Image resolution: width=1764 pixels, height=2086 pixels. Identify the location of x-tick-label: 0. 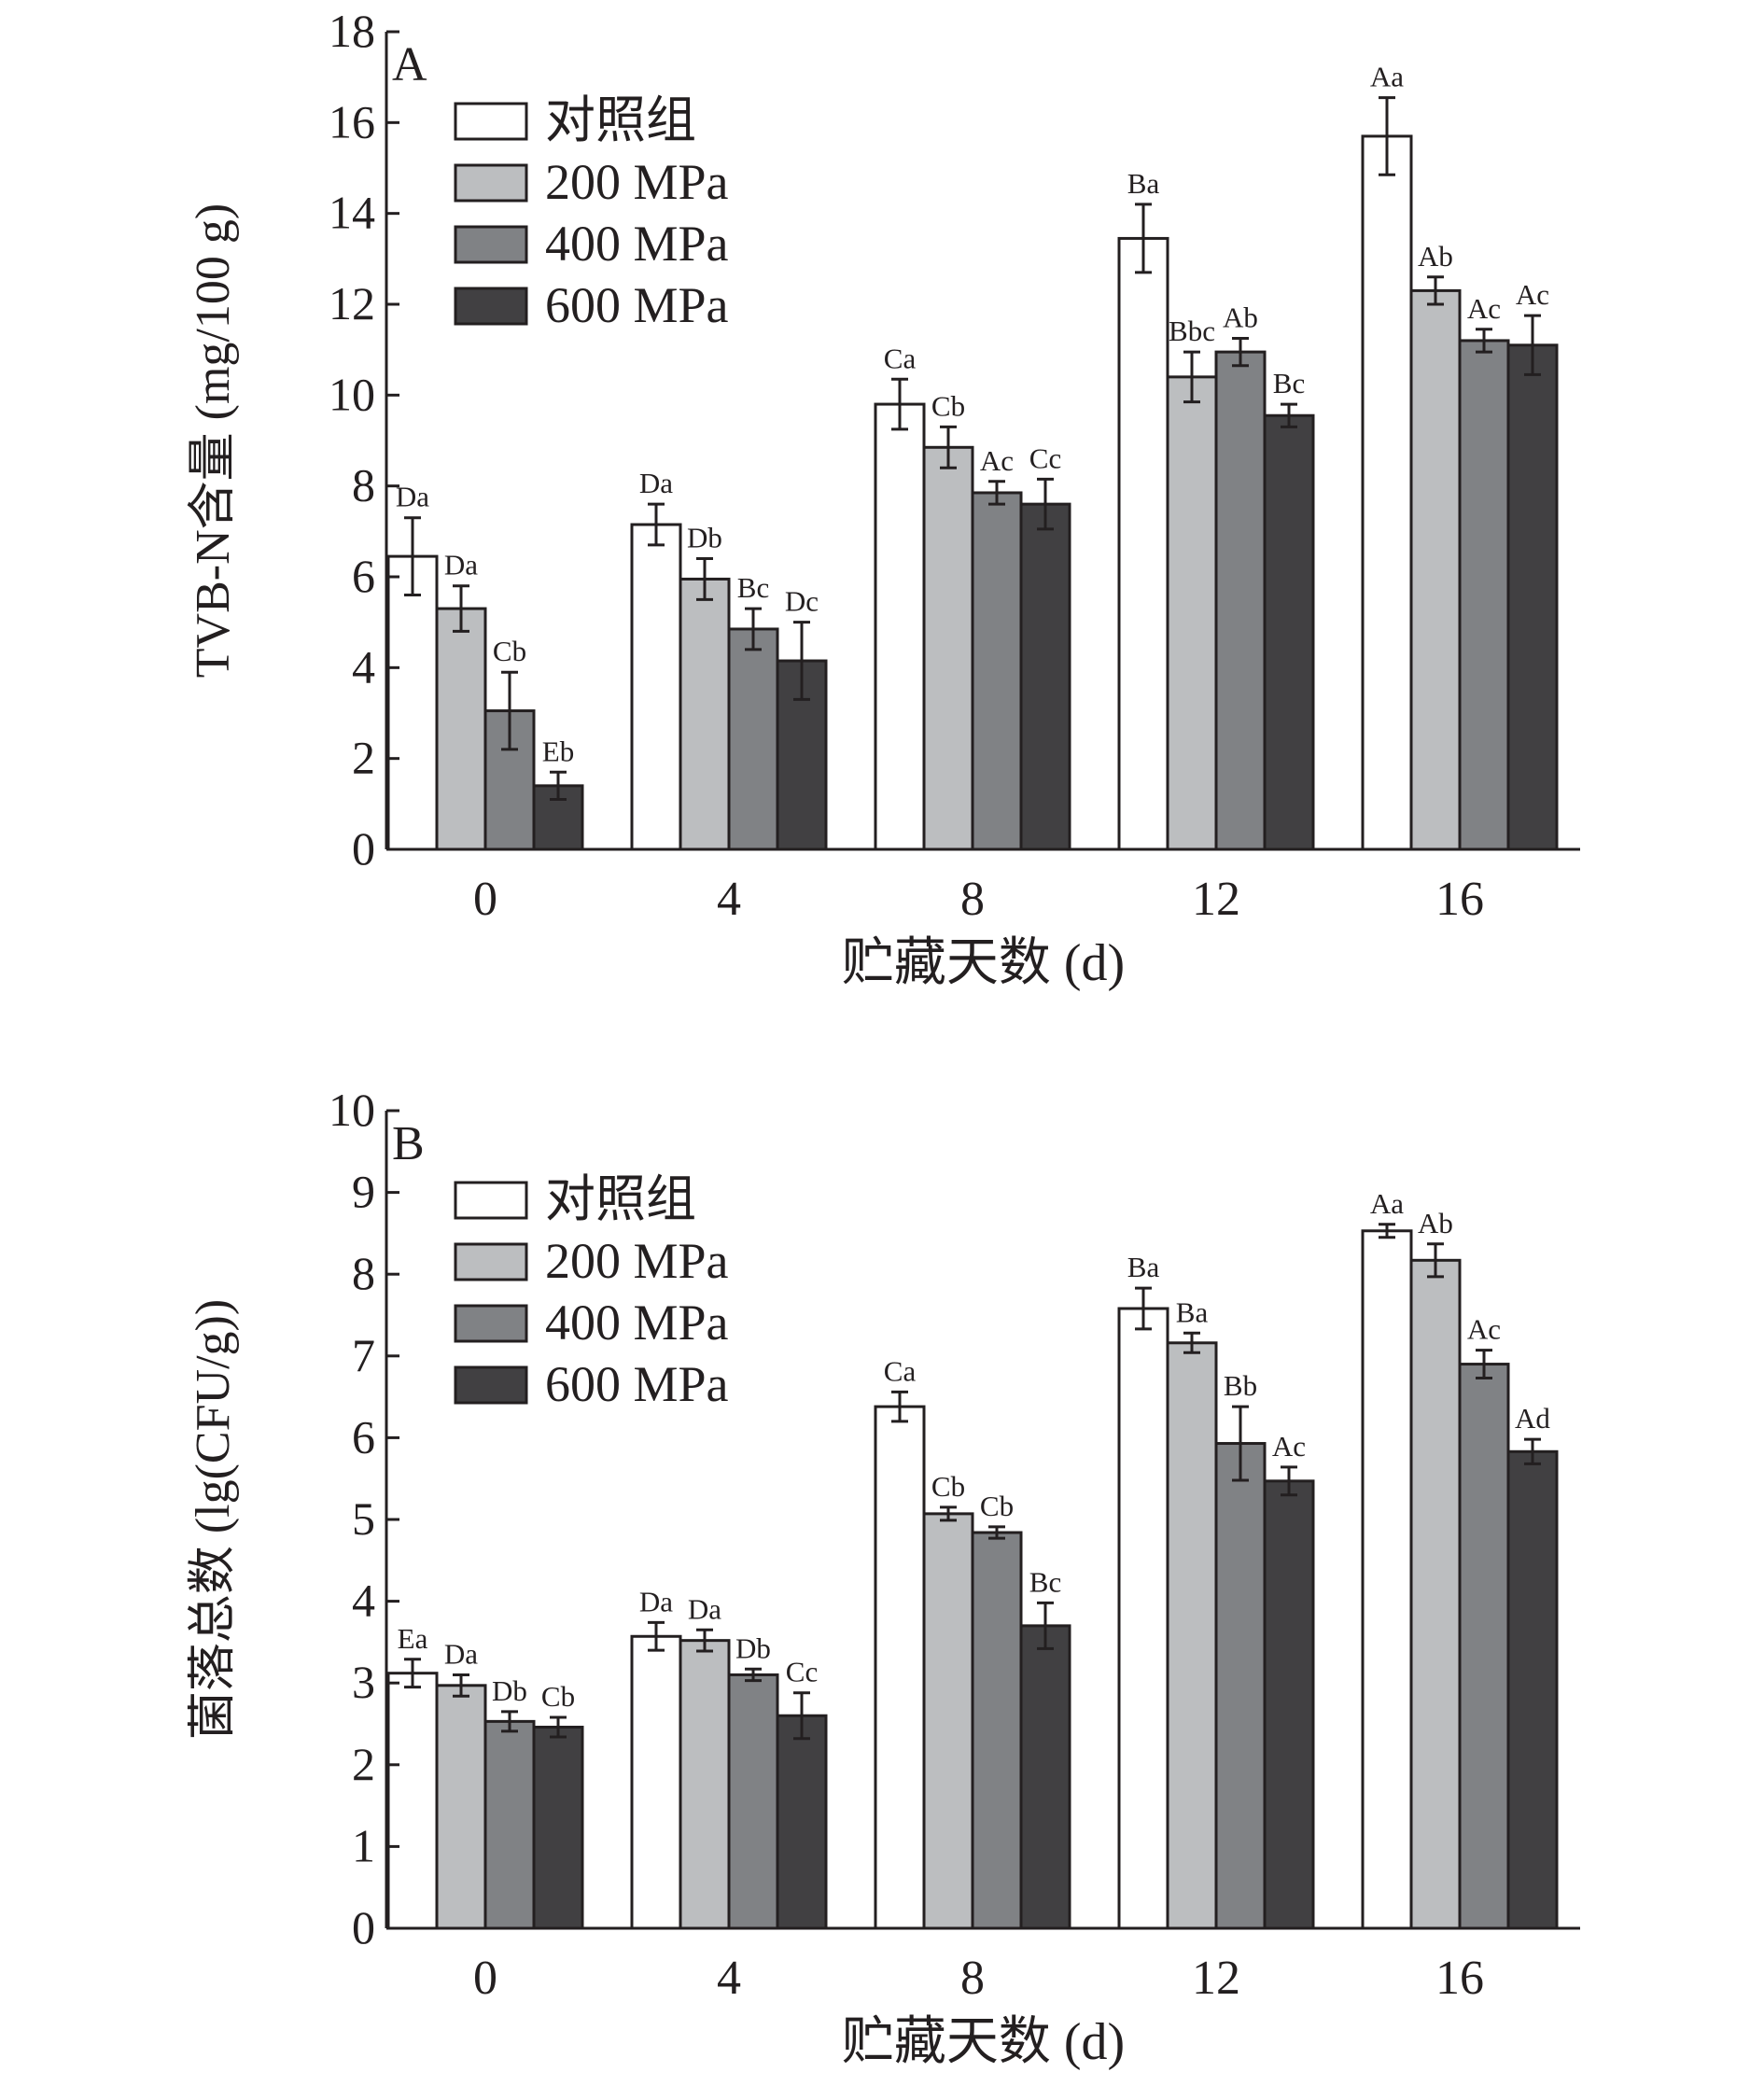
(485, 899).